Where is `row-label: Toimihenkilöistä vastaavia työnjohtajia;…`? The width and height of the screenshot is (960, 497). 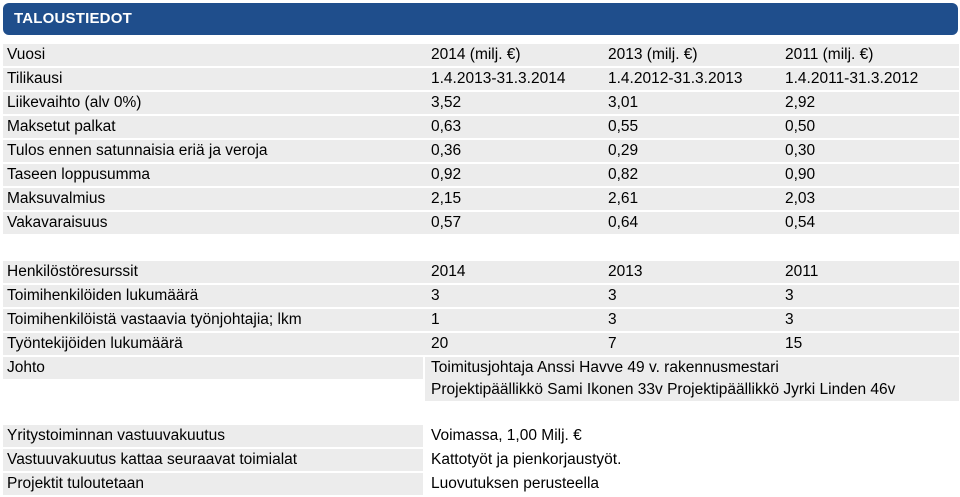
row-label: Toimihenkilöistä vastaavia työnjohtajia;… is located at coordinates (154, 319).